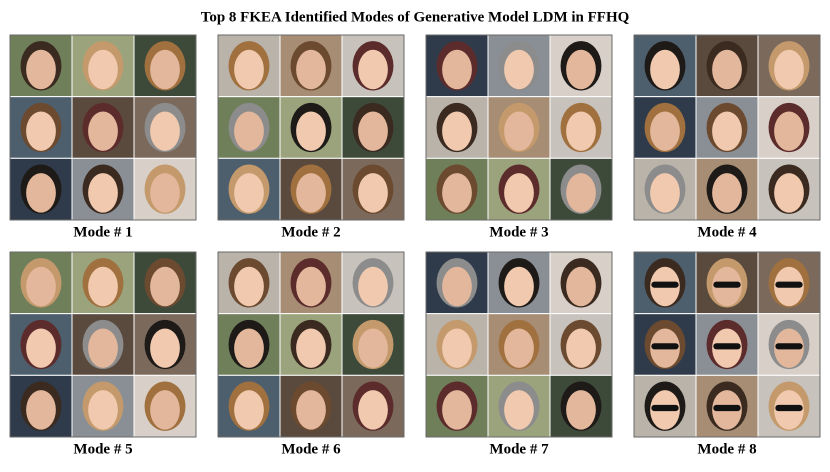 The image size is (830, 472). I want to click on mode-label: Mode # 2, so click(310, 232).